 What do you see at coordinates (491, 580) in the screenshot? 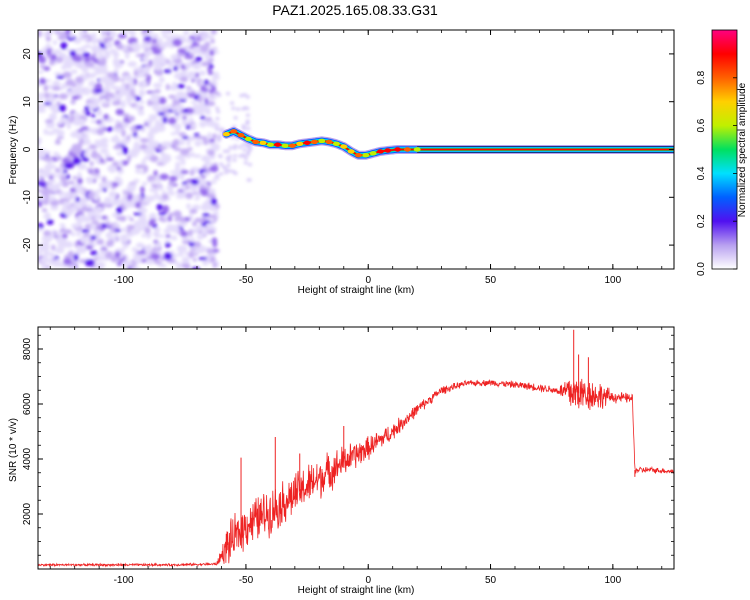
I see `x-tick-label: 50` at bounding box center [491, 580].